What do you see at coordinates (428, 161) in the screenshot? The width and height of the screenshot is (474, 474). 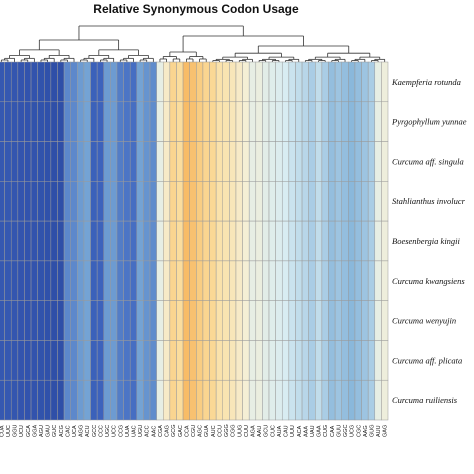 I see `row-label: Curcuma aff. singula` at bounding box center [428, 161].